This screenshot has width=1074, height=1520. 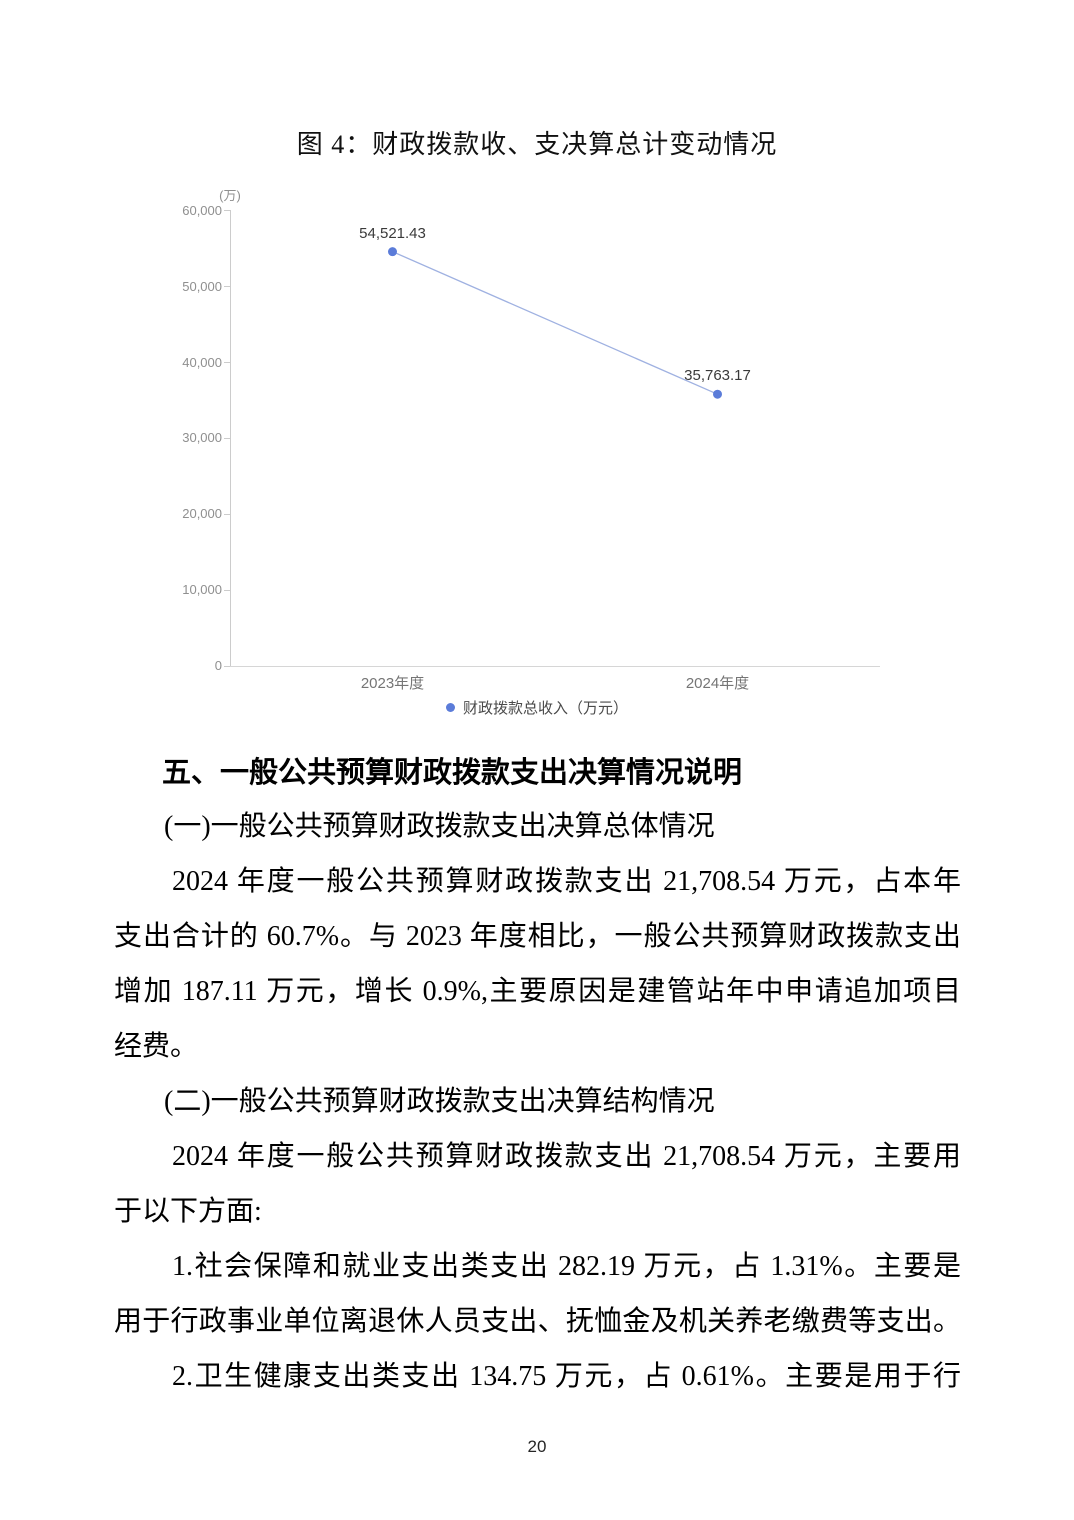 I want to click on body-line: 1.社会保障和就业支出类支出 282.19 万元，占 1.31%。主要是, so click(x=566, y=1266).